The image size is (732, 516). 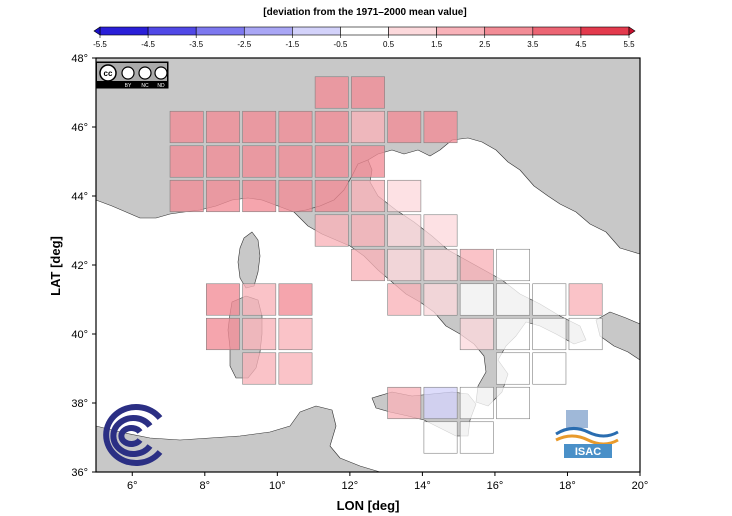 I want to click on colorbar-tick-label: 3.5, so click(x=533, y=44).